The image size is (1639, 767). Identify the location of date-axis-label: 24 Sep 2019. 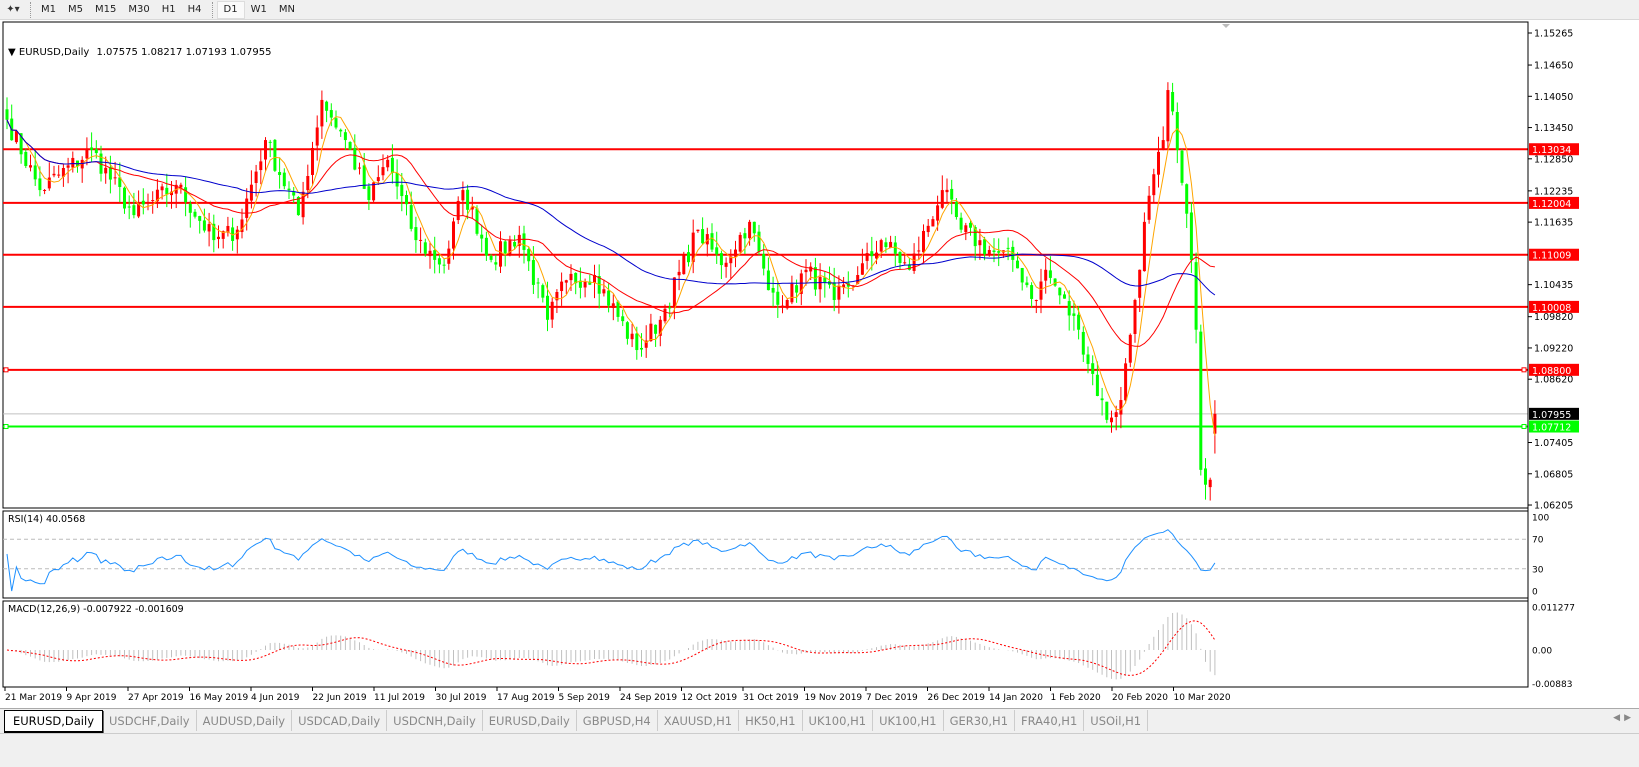
(648, 698).